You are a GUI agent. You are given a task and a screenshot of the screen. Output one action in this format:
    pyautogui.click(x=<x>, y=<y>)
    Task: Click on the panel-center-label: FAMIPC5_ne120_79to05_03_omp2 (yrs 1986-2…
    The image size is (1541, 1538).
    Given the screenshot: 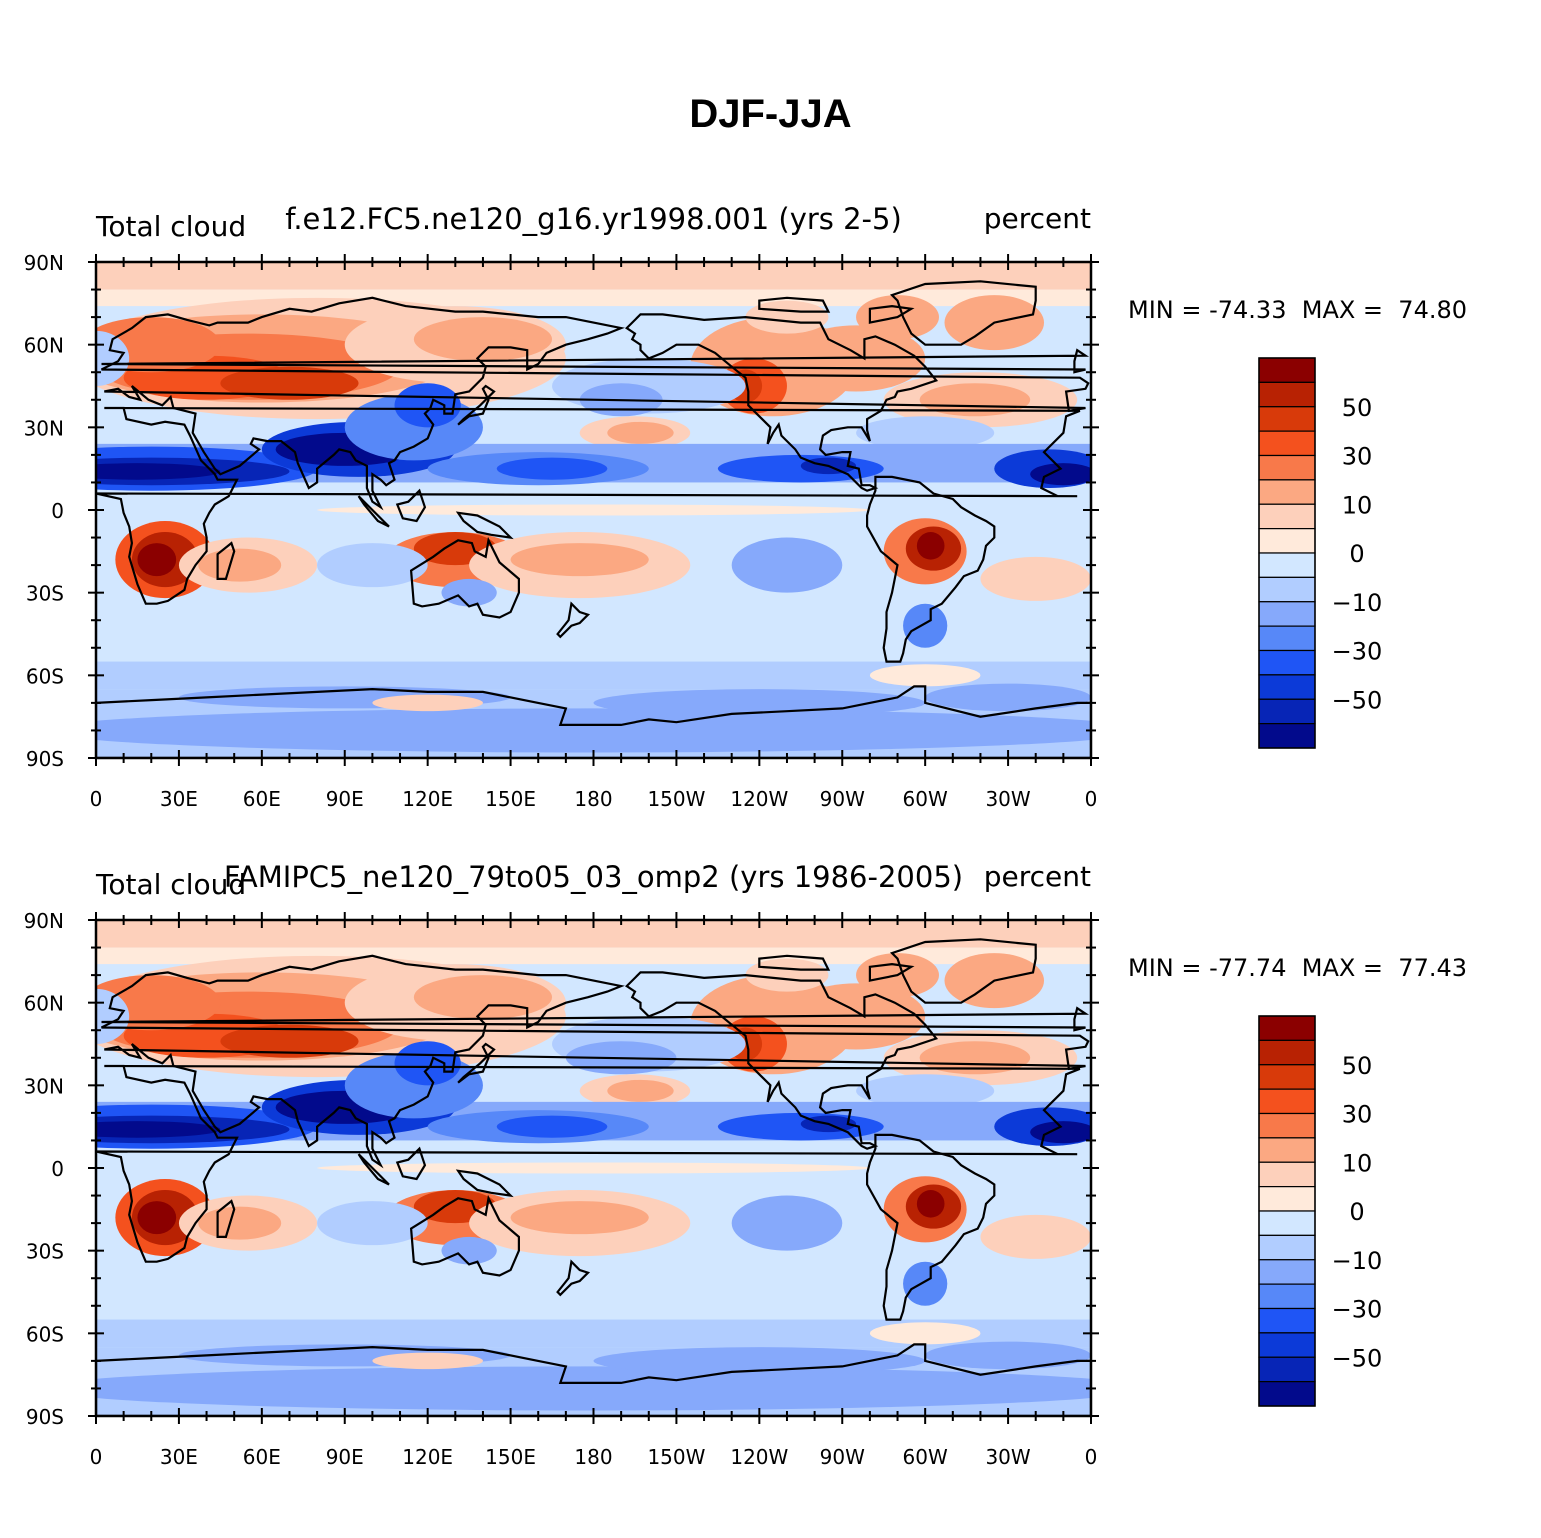 What is the action you would take?
    pyautogui.click(x=593, y=877)
    